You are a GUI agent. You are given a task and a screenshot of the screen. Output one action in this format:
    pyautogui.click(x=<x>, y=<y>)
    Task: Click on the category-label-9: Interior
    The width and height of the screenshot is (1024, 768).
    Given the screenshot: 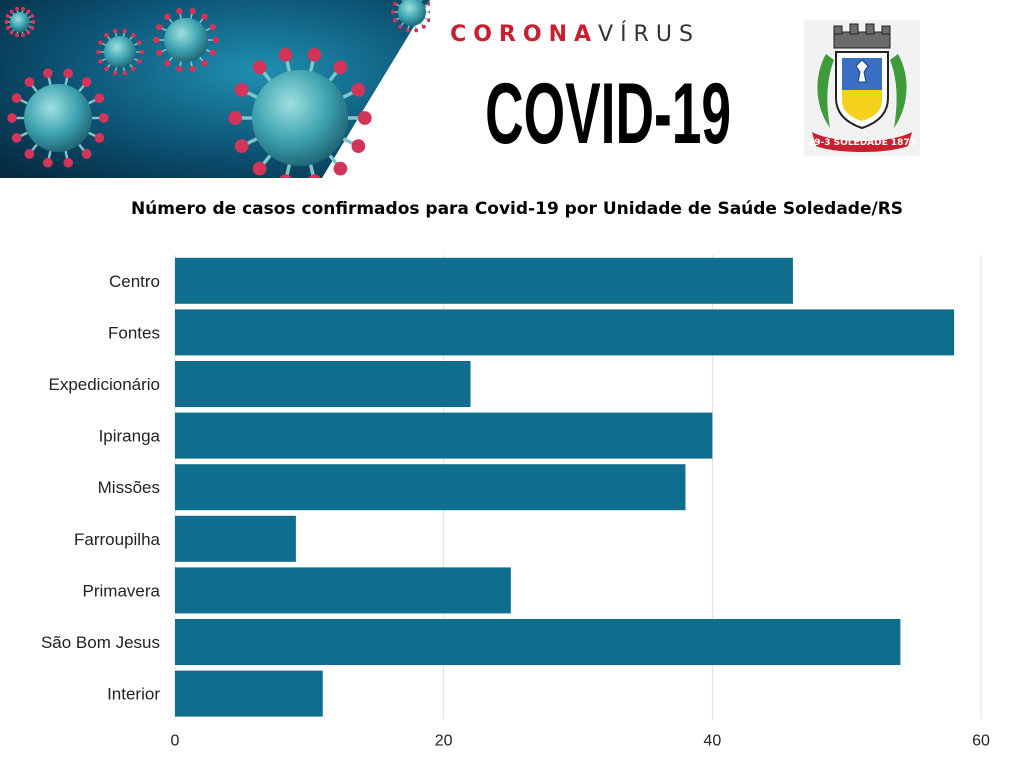 What is the action you would take?
    pyautogui.click(x=133, y=694)
    